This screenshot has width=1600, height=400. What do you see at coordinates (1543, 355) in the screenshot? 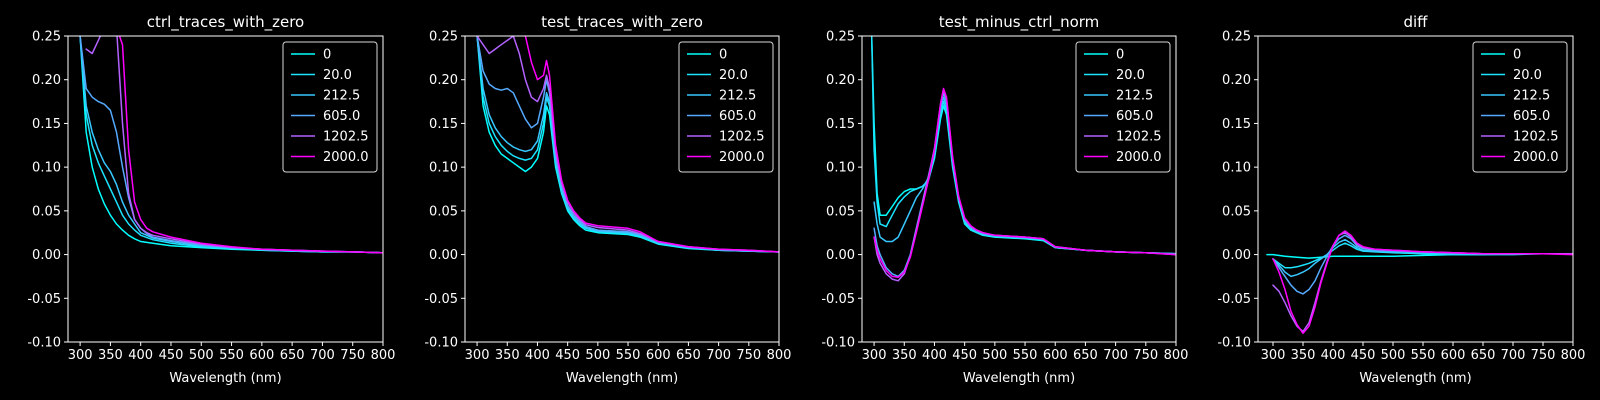
I see `x-tick-label: 750` at bounding box center [1543, 355].